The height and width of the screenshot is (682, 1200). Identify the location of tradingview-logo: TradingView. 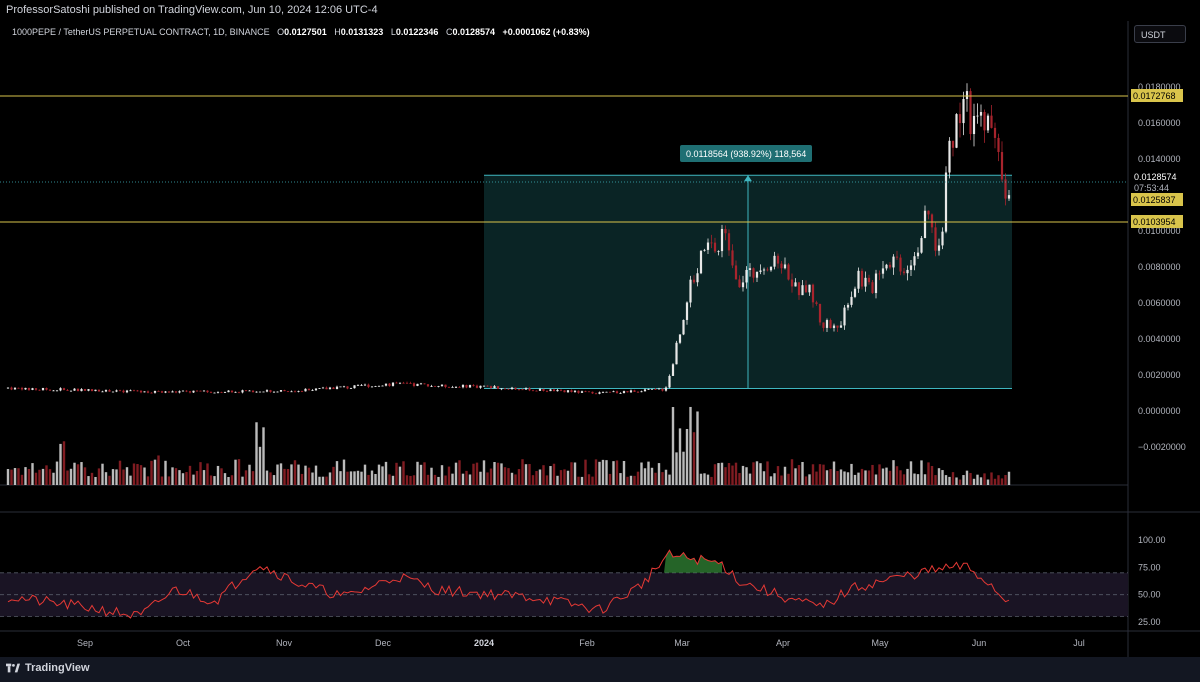
(48, 668).